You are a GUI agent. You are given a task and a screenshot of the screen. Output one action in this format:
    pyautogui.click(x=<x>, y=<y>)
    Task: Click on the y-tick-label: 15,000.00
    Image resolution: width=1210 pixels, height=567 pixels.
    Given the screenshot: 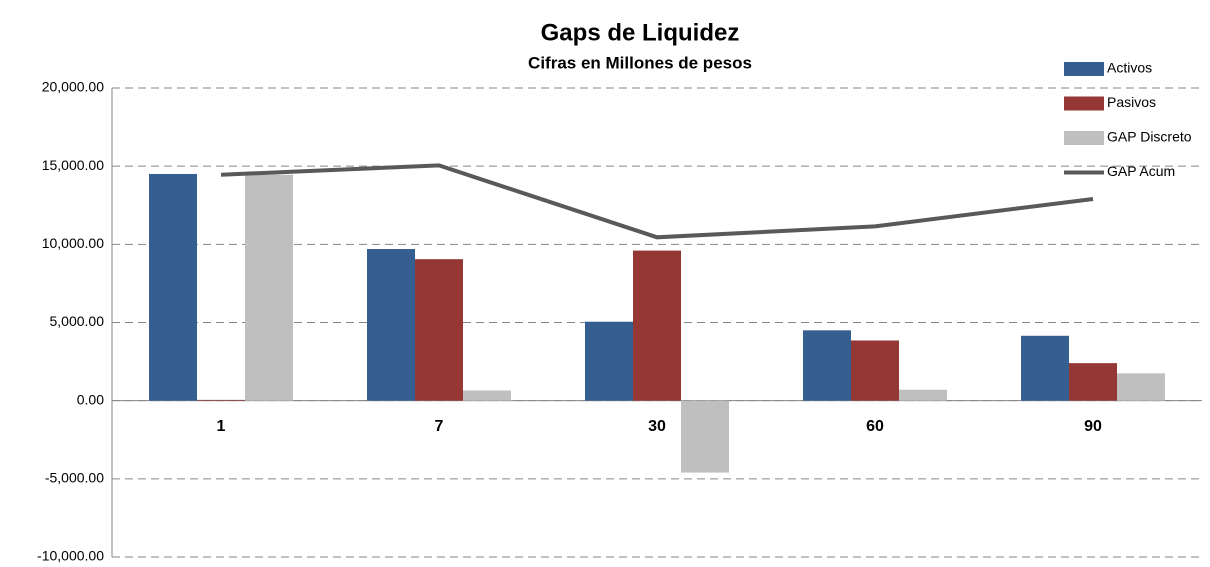 What is the action you would take?
    pyautogui.click(x=73, y=165)
    